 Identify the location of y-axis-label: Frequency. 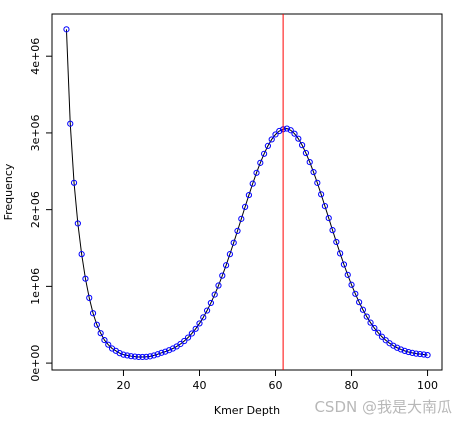
(8, 191).